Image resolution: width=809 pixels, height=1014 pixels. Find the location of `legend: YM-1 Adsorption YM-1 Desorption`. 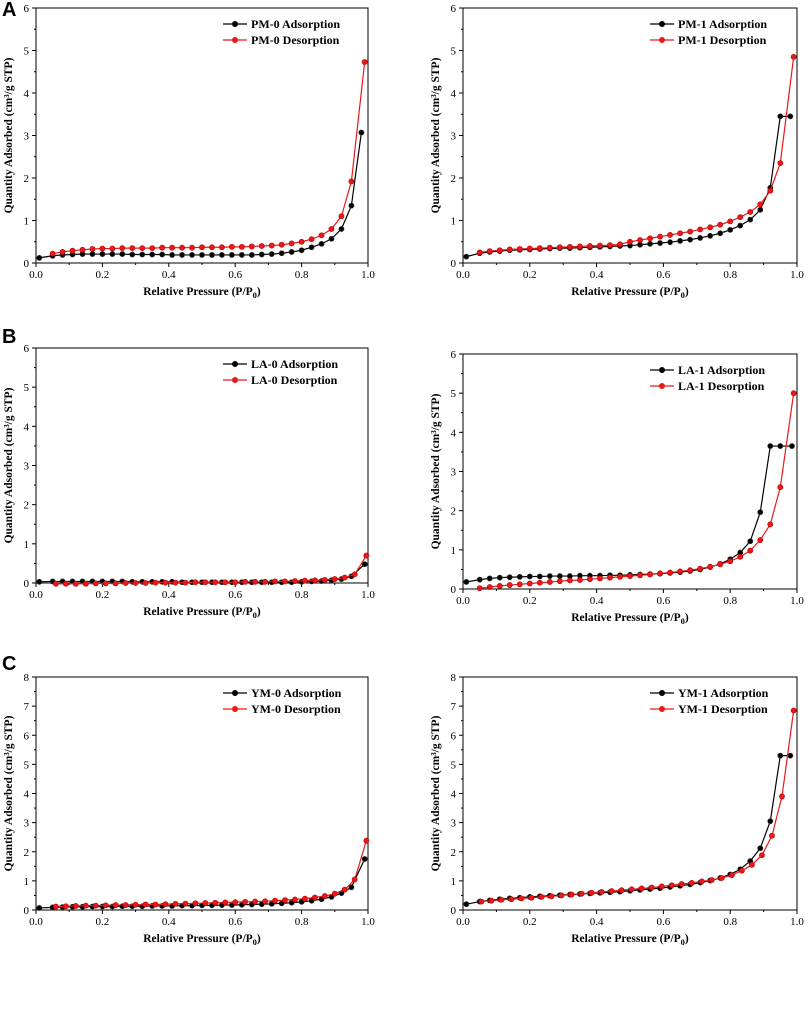

legend: YM-1 Adsorption YM-1 Desorption is located at coordinates (709, 701).